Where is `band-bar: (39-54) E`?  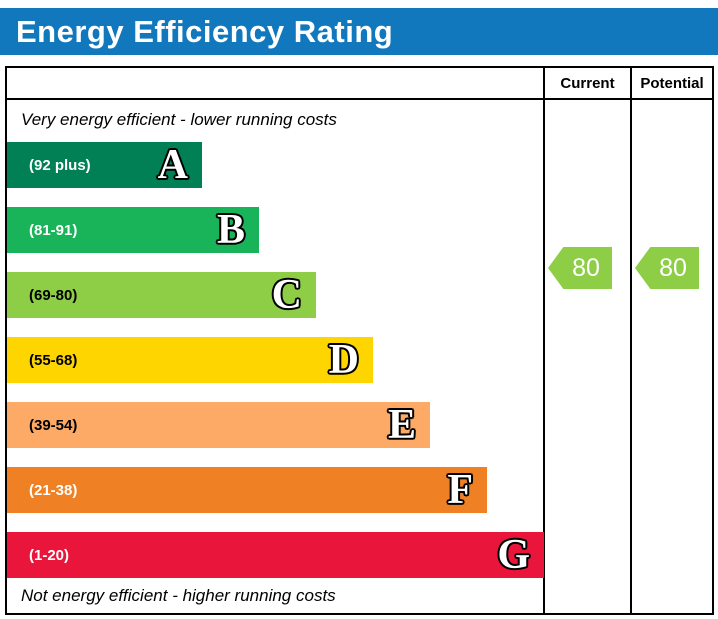 band-bar: (39-54) E is located at coordinates (218, 425).